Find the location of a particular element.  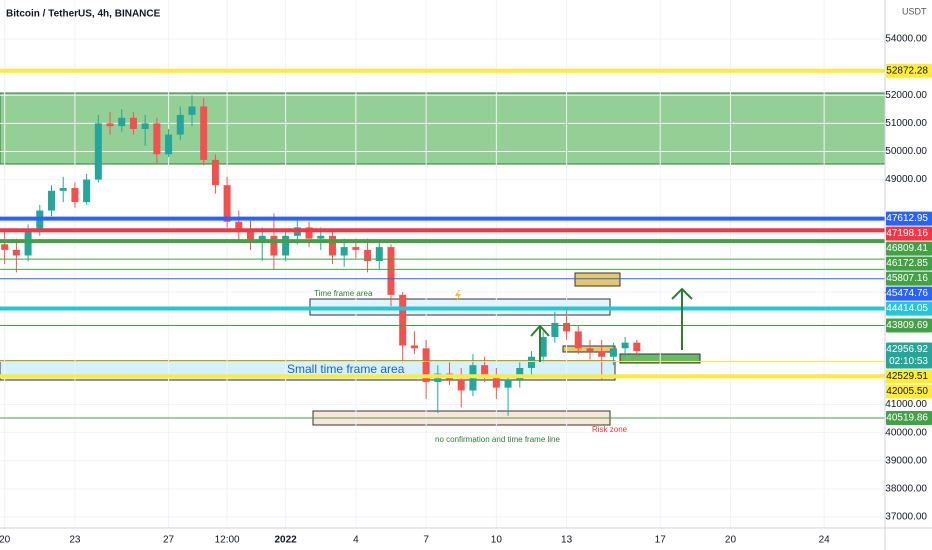

x-tick-label: 23 is located at coordinates (75, 540).